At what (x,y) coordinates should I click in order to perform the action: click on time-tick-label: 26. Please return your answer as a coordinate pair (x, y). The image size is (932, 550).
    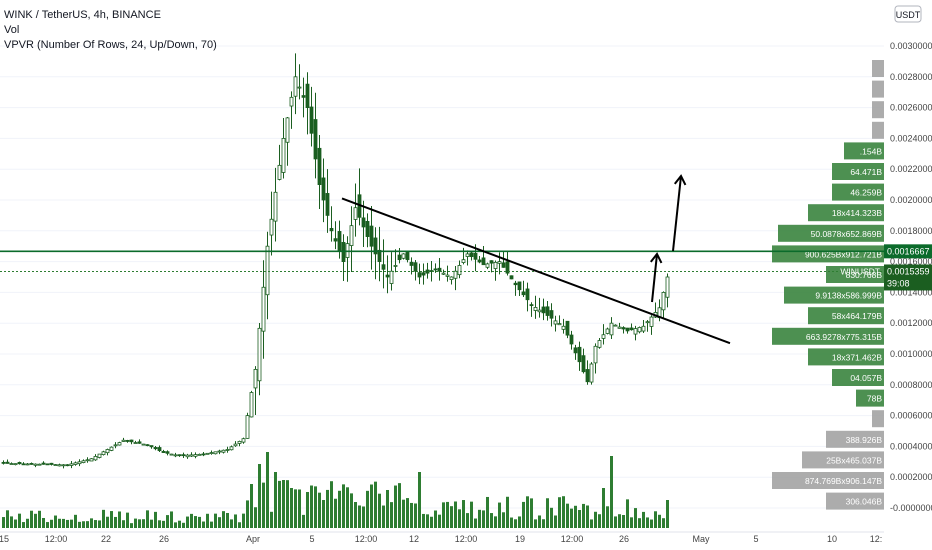
    Looking at the image, I should click on (624, 539).